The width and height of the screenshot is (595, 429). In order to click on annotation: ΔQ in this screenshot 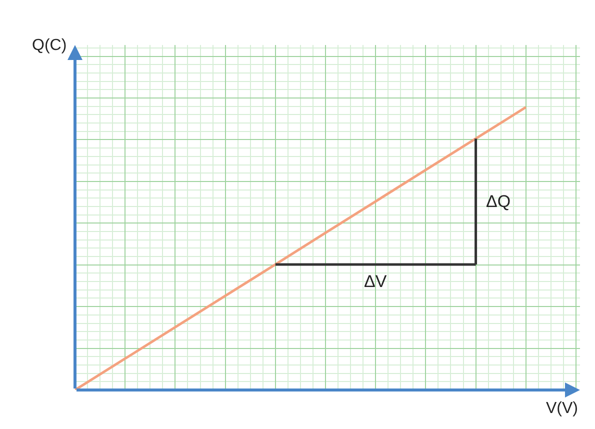, I will do `click(498, 201)`.